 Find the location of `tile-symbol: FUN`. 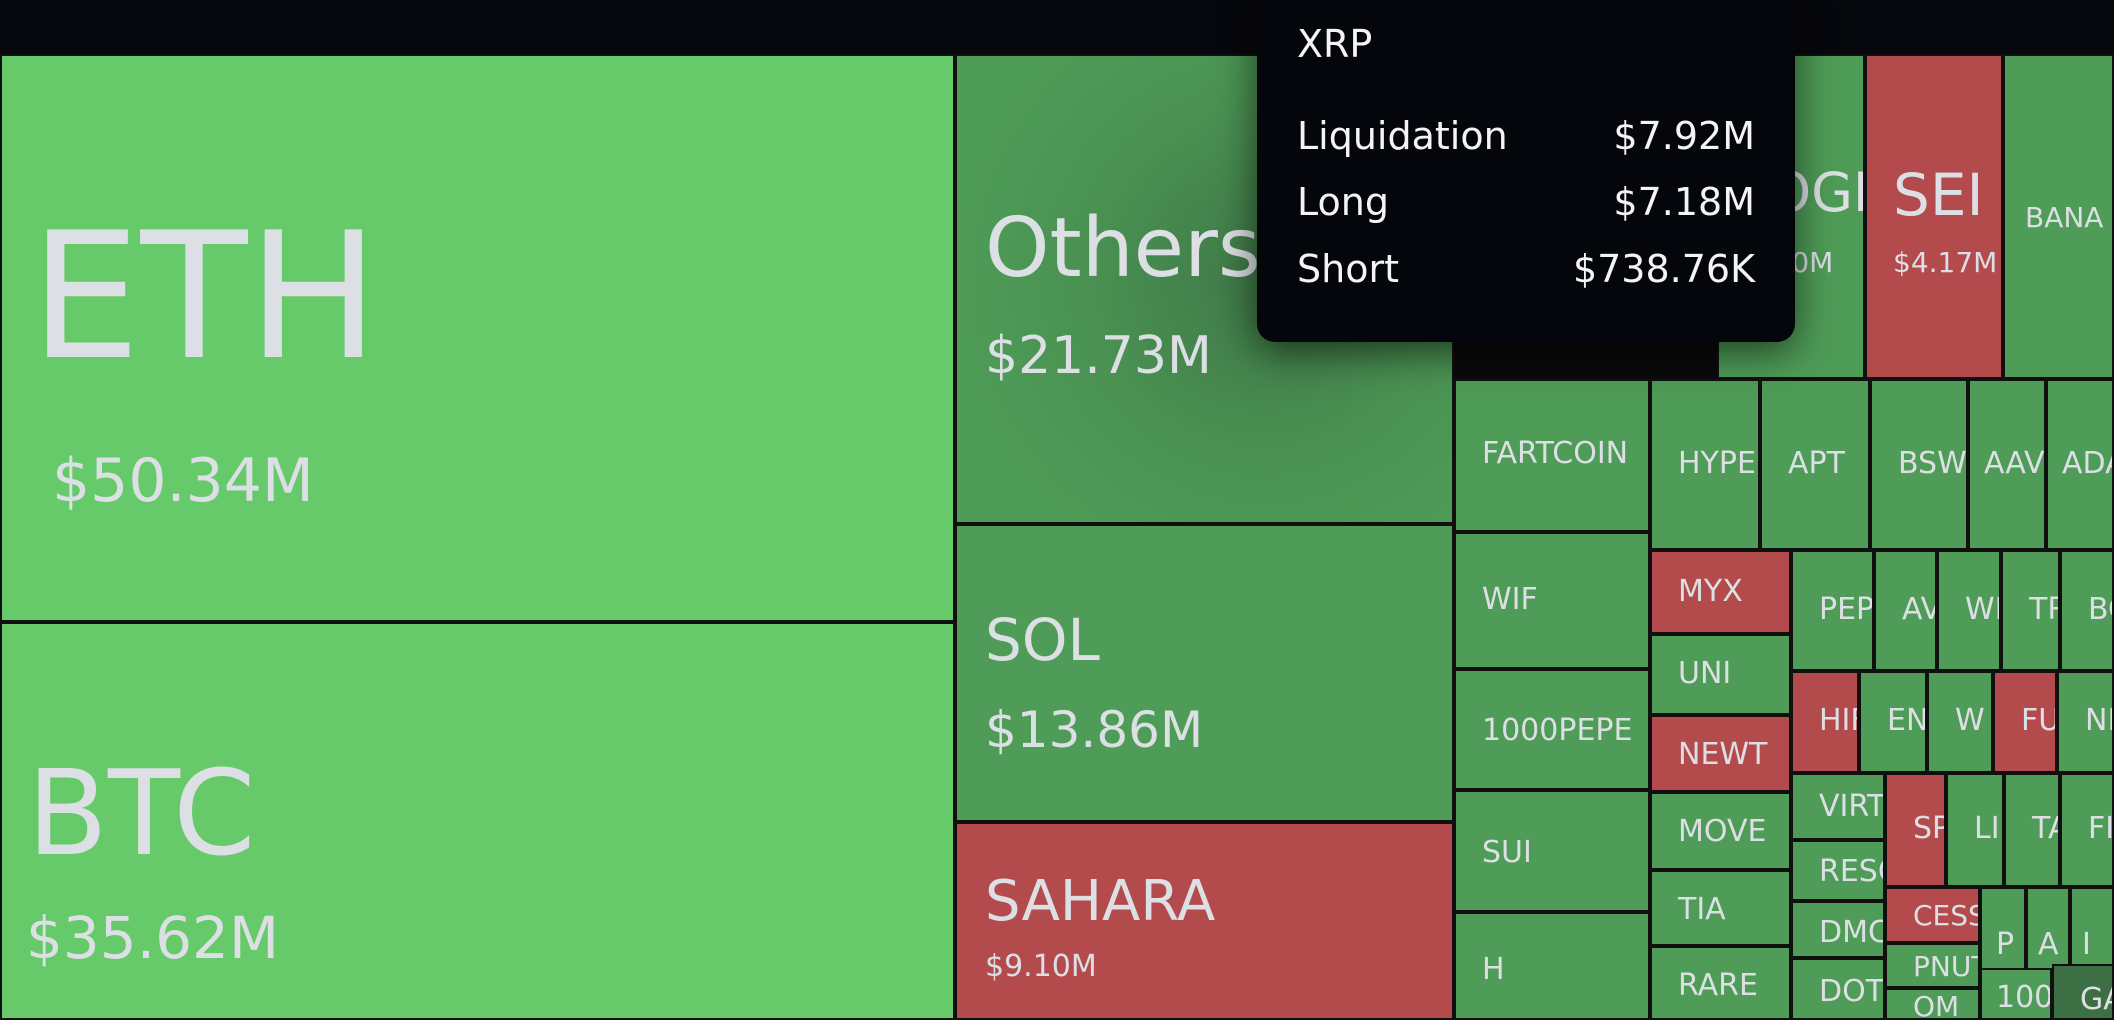

tile-symbol: FUN is located at coordinates (2038, 720).